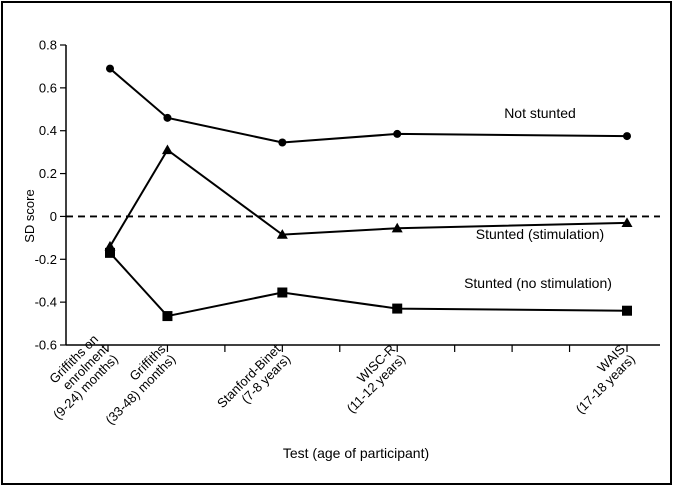 Image resolution: width=675 pixels, height=488 pixels. Describe the element at coordinates (48, 130) in the screenshot. I see `y-tick-label: 0.4` at that location.